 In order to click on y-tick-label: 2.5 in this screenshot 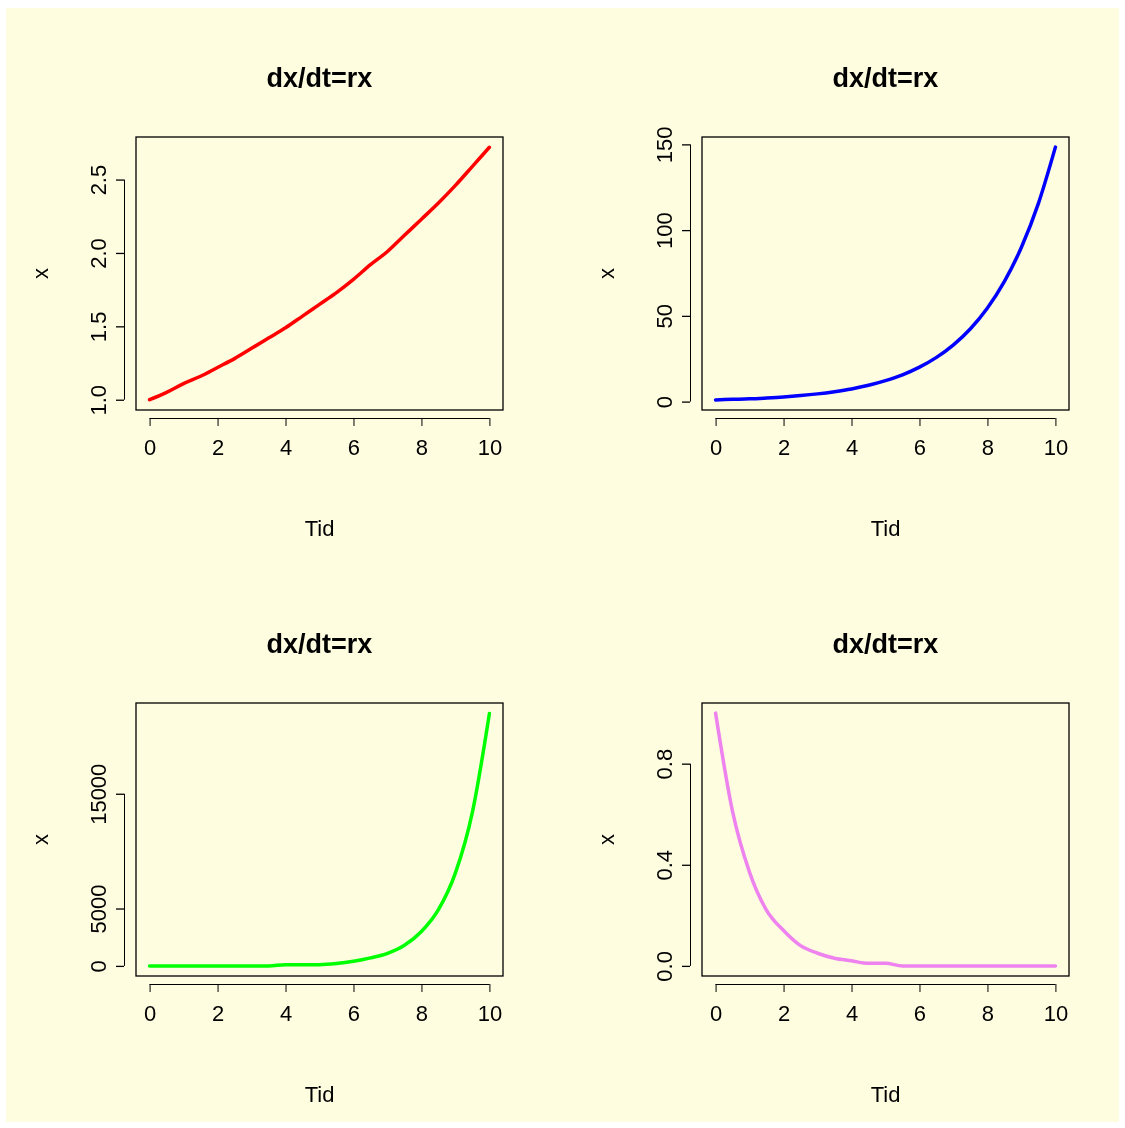, I will do `click(98, 180)`.